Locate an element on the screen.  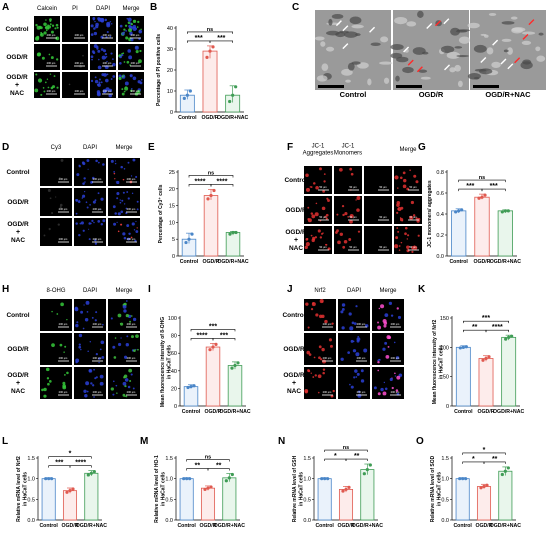
sig-label: ** is located at coordinates (495, 459).